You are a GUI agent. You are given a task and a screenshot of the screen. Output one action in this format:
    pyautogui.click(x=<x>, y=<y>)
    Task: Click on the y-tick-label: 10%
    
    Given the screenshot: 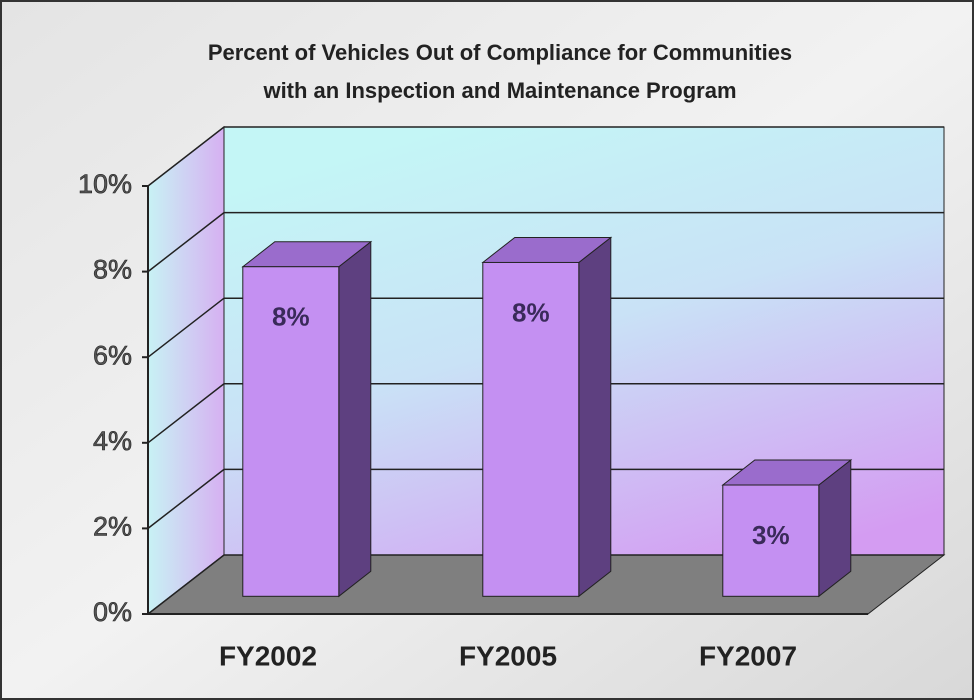 What is the action you would take?
    pyautogui.click(x=105, y=184)
    